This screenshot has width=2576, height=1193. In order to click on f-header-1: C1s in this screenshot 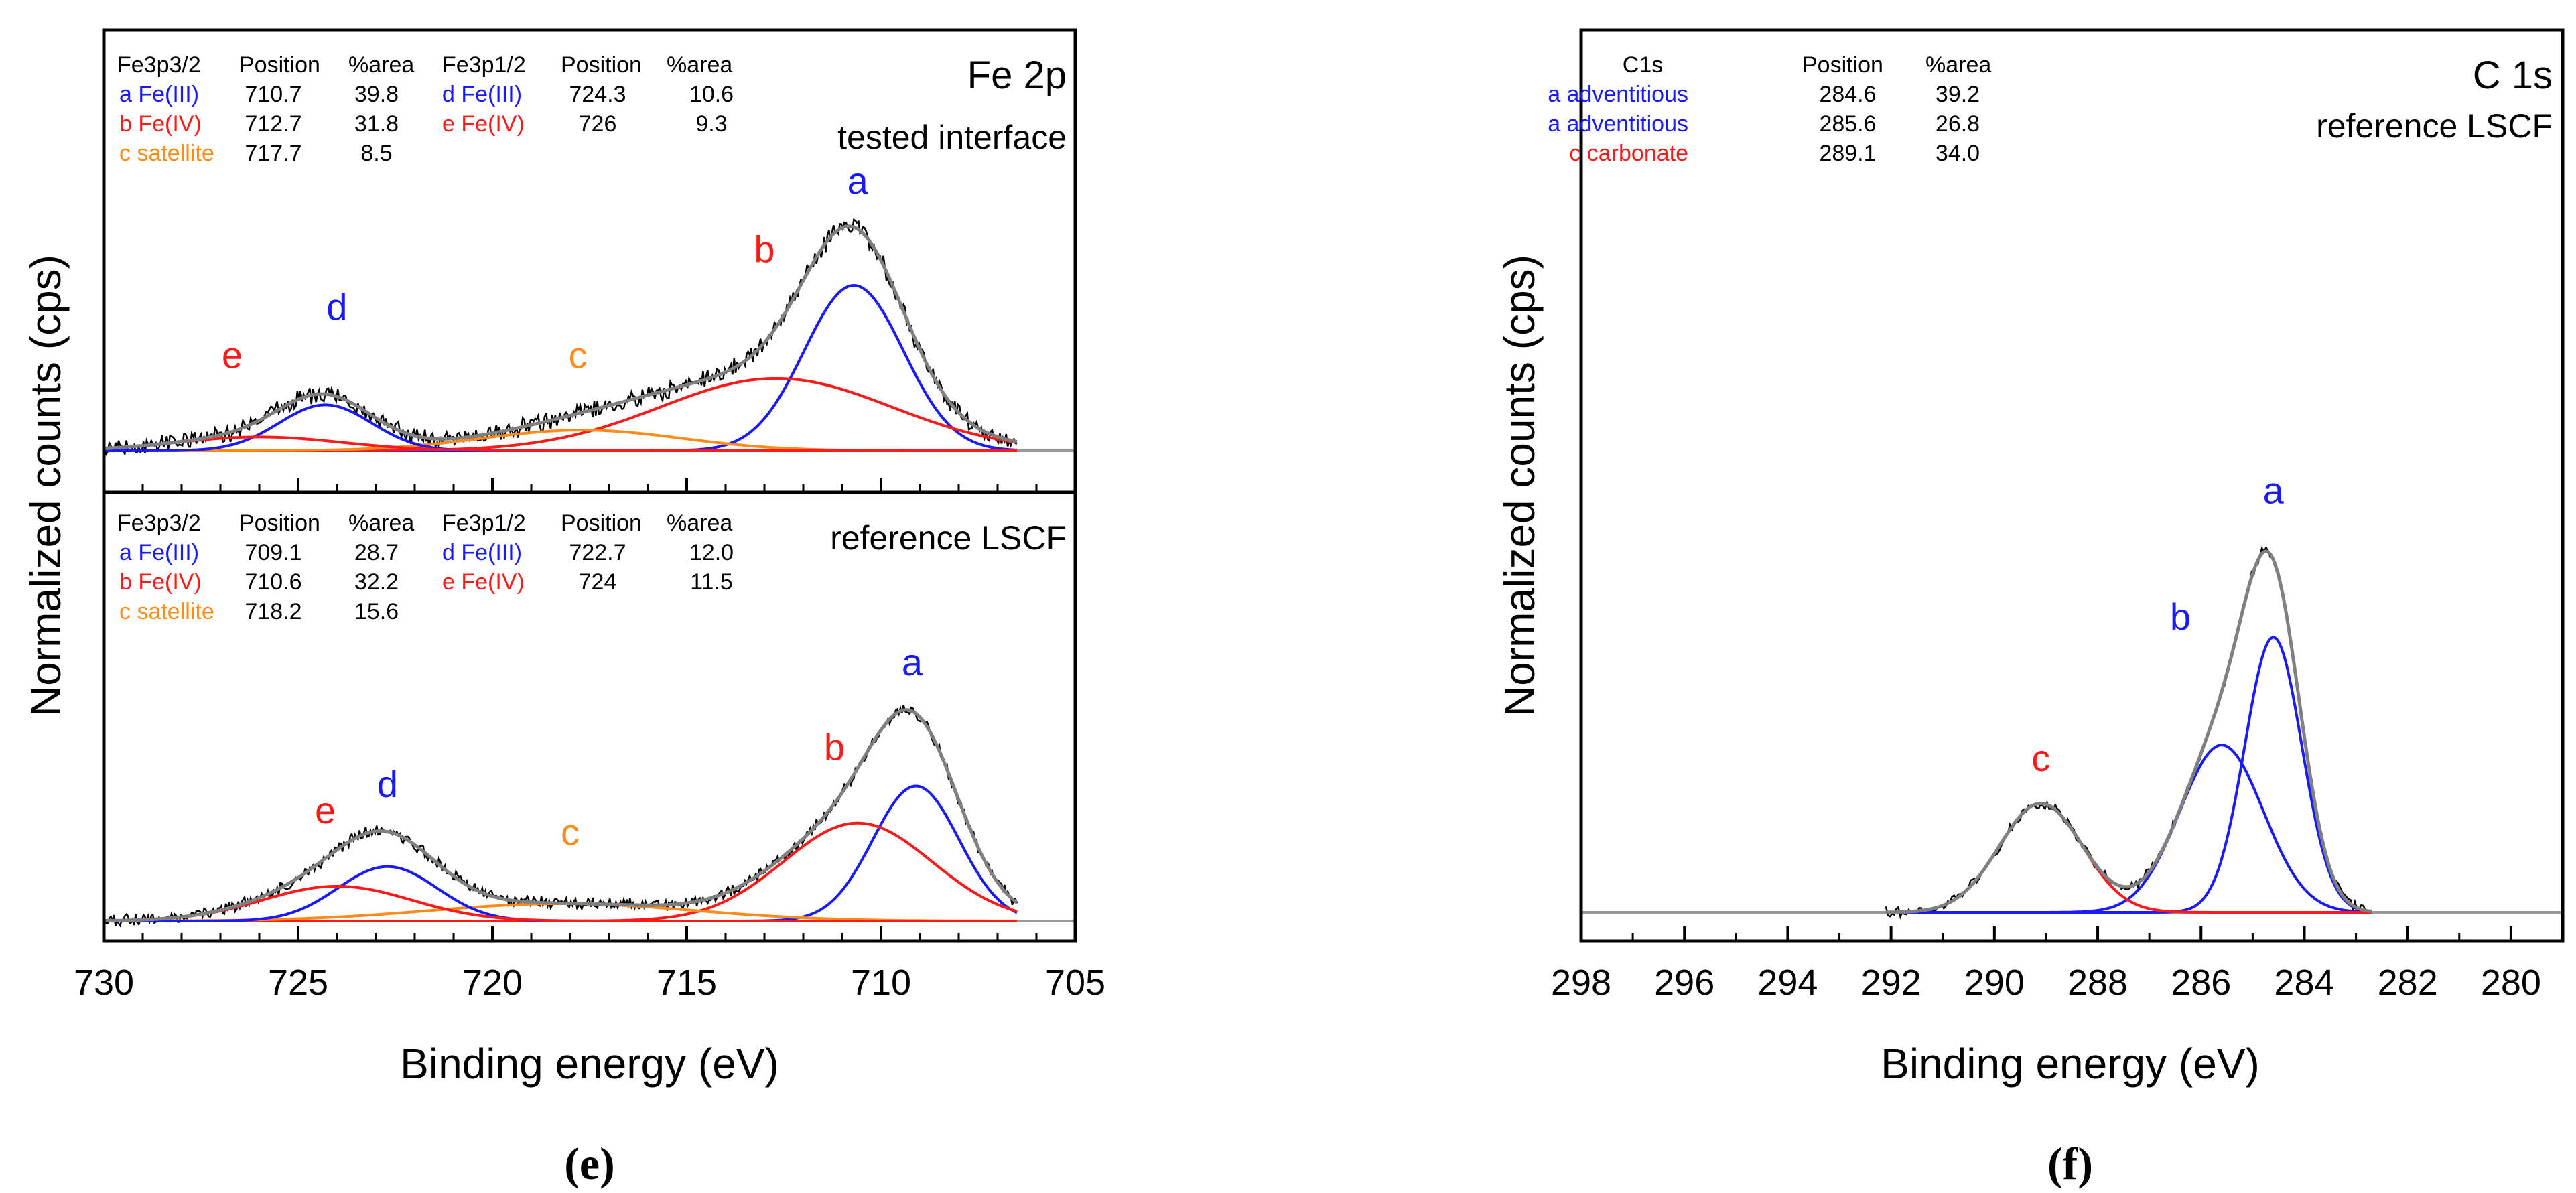, I will do `click(1643, 65)`.